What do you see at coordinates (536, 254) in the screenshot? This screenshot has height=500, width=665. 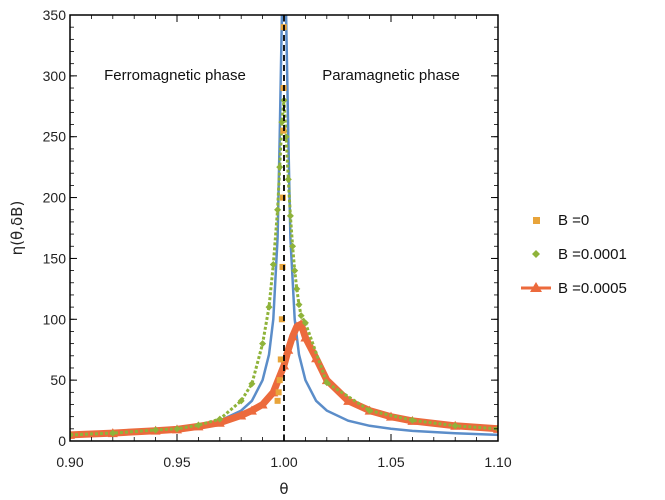 I see `legend-swatch-b0001` at bounding box center [536, 254].